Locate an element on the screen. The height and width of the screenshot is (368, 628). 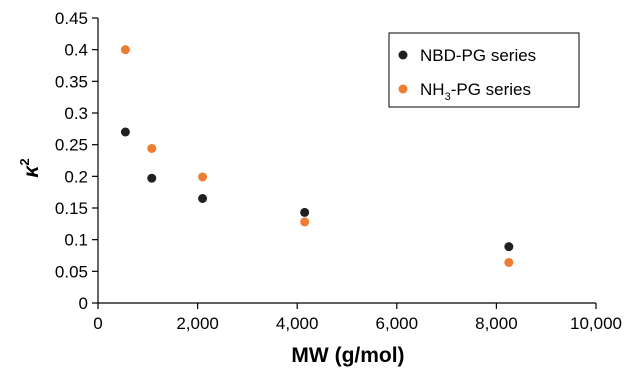
legend-box is located at coordinates (484, 70).